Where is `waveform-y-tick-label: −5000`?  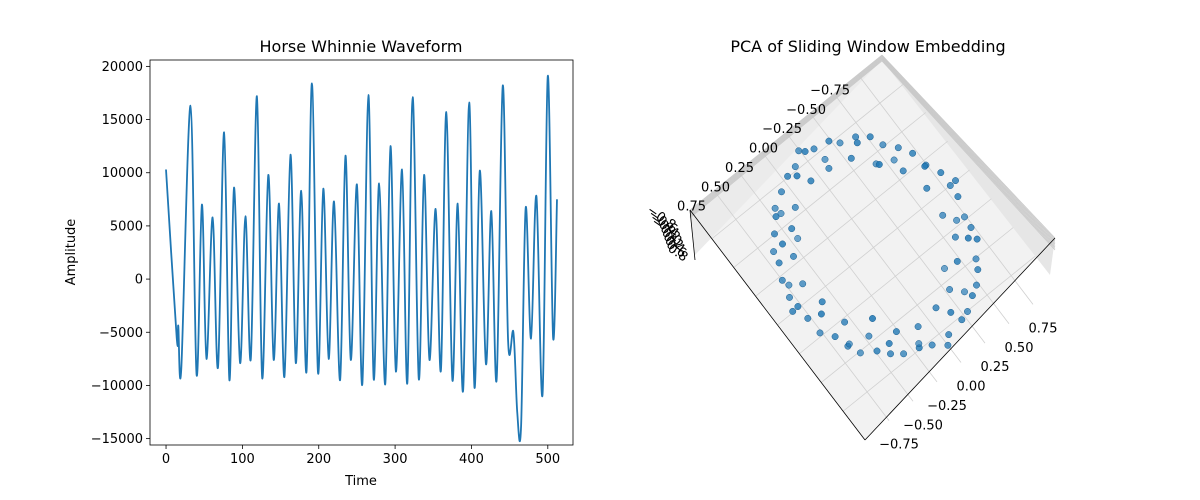 waveform-y-tick-label: −5000 is located at coordinates (121, 333).